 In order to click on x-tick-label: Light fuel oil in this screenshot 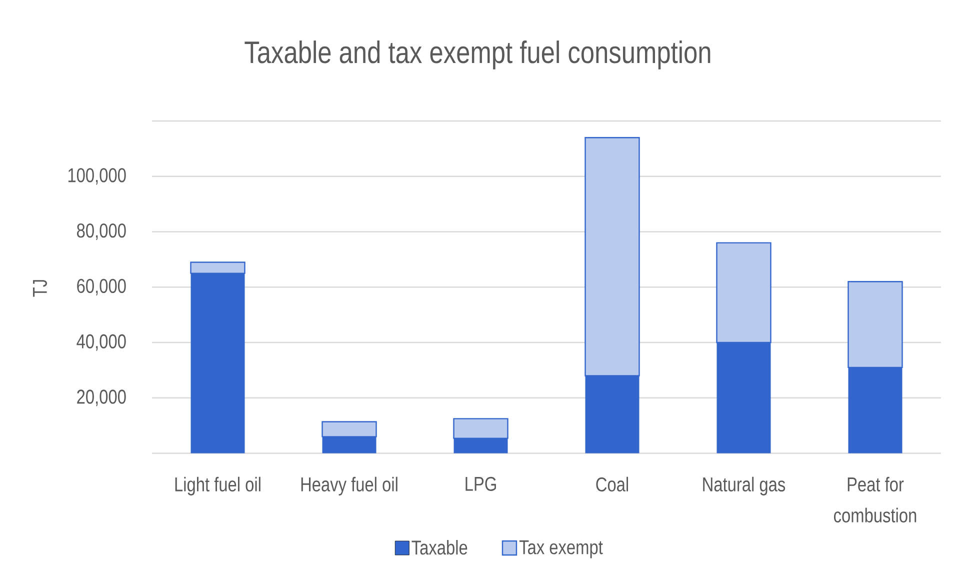, I will do `click(217, 486)`.